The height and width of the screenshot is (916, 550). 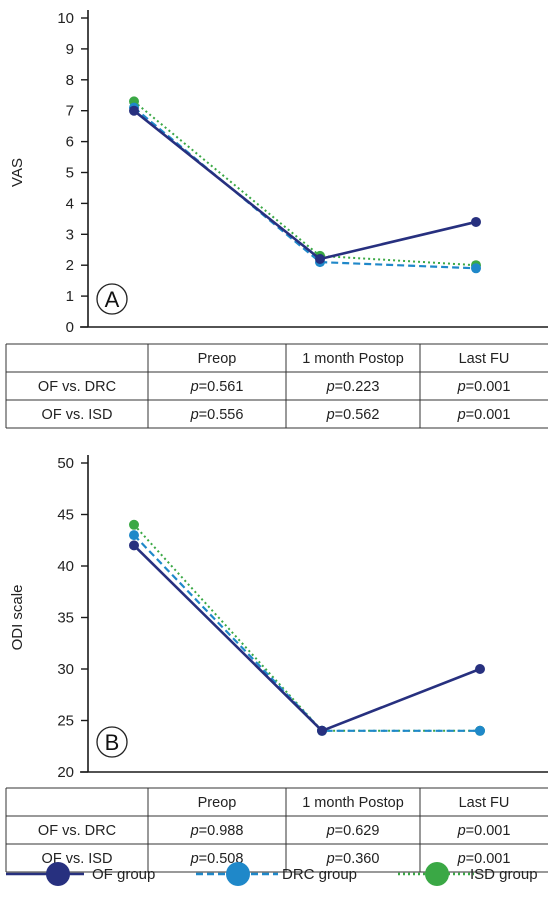 What do you see at coordinates (353, 859) in the screenshot?
I see `p-value-cell: p=0.360` at bounding box center [353, 859].